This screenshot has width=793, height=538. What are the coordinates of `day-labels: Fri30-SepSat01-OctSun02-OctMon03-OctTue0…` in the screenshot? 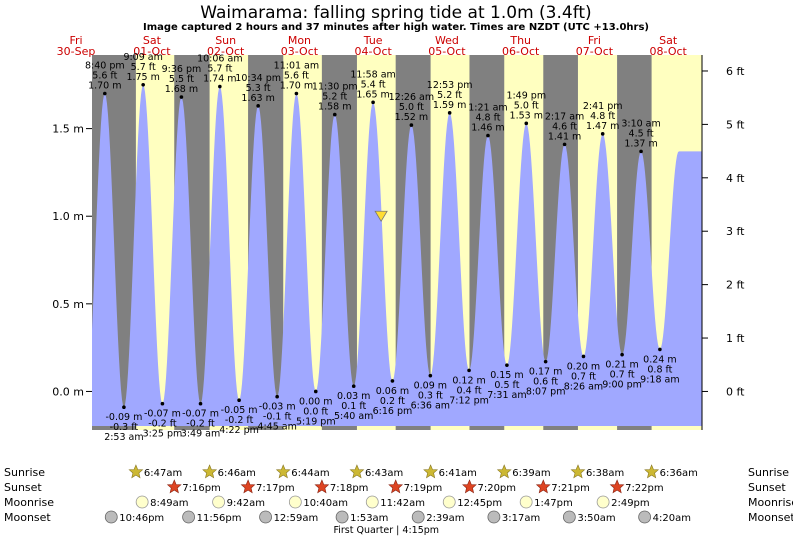 It's located at (372, 46).